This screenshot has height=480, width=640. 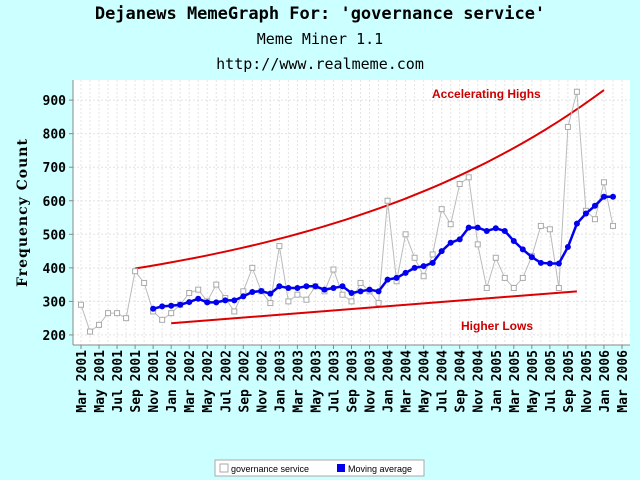 What do you see at coordinates (320, 39) in the screenshot?
I see `chart-subtitle: Meme Miner 1.1` at bounding box center [320, 39].